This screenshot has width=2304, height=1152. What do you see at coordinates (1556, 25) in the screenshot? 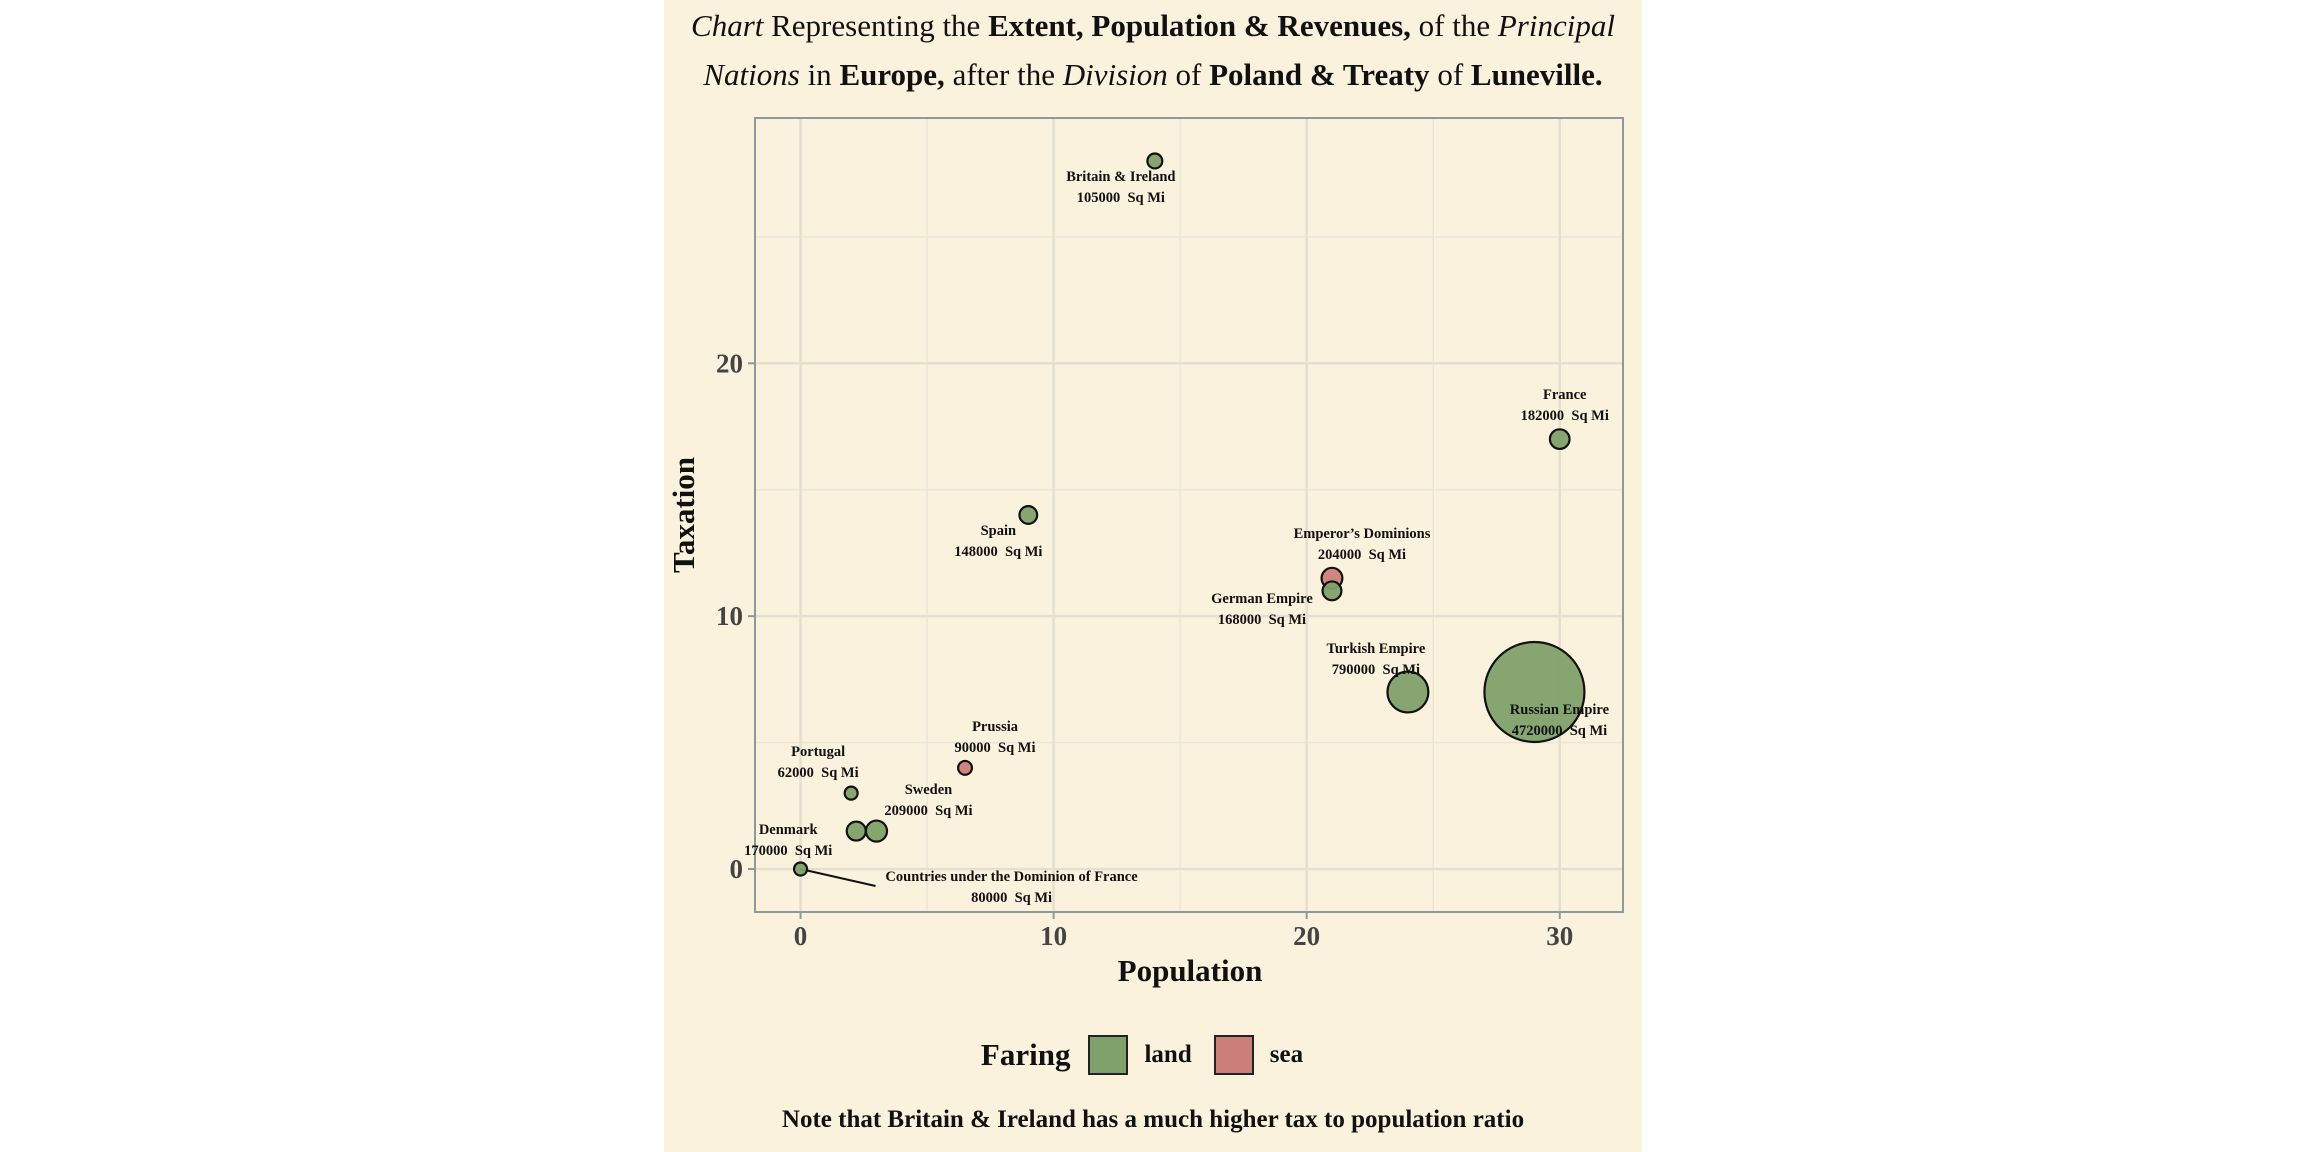
I see `title-fragment: Principal` at bounding box center [1556, 25].